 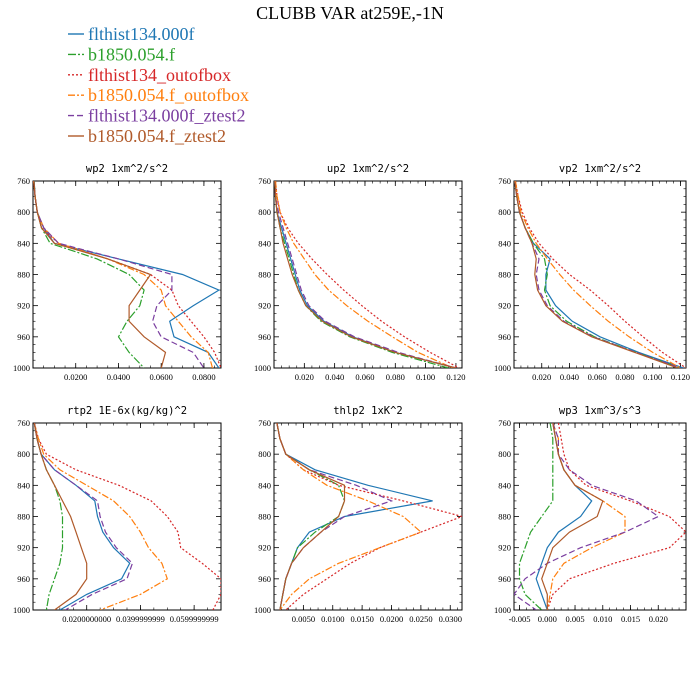 What do you see at coordinates (157, 136) in the screenshot?
I see `legend-label: b1850.054.f_ztest2` at bounding box center [157, 136].